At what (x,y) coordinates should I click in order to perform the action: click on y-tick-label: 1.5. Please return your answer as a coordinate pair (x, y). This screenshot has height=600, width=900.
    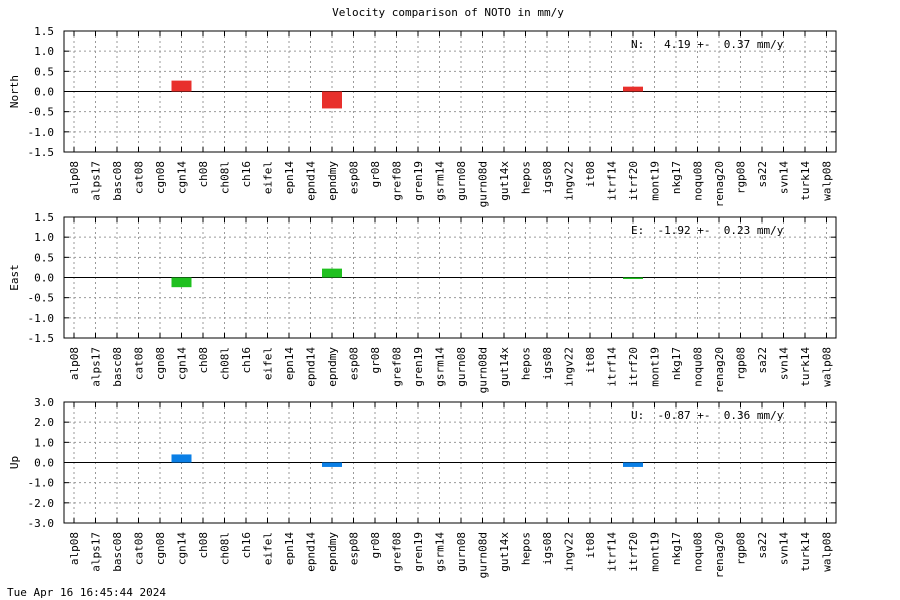
    Looking at the image, I should click on (44, 217).